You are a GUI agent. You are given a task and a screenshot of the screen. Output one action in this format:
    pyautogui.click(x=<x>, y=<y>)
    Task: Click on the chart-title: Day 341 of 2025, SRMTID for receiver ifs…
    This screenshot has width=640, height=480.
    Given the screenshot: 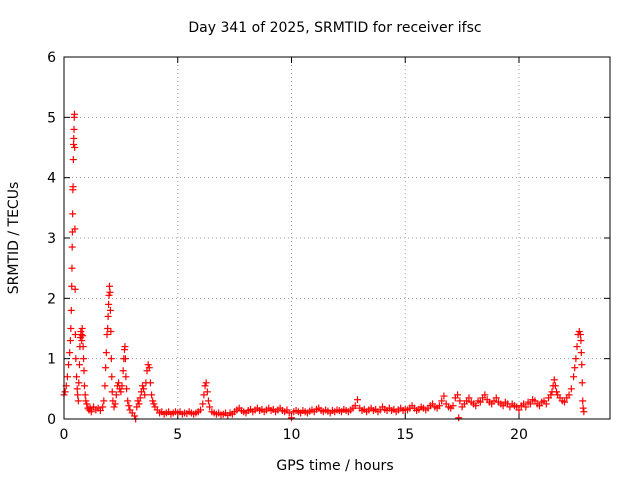 What is the action you would take?
    pyautogui.click(x=334, y=28)
    